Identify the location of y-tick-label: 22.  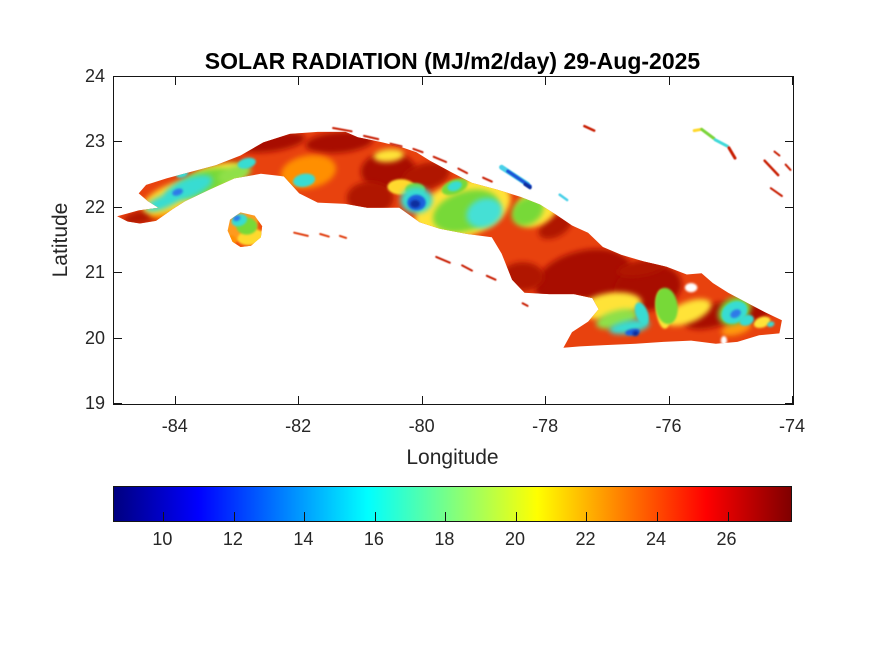
(94, 206).